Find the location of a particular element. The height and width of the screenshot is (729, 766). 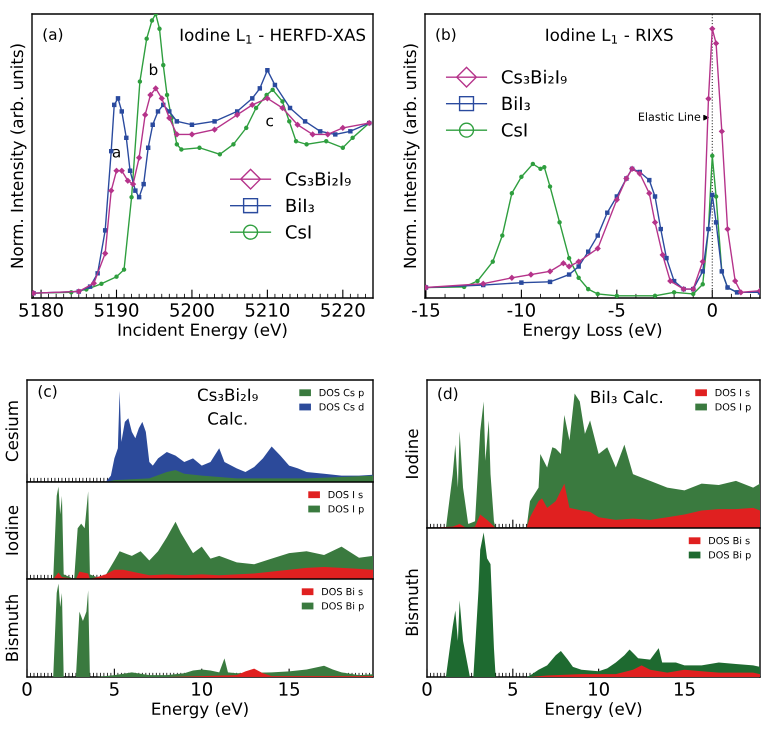

x-tick-label: -10 is located at coordinates (521, 310).